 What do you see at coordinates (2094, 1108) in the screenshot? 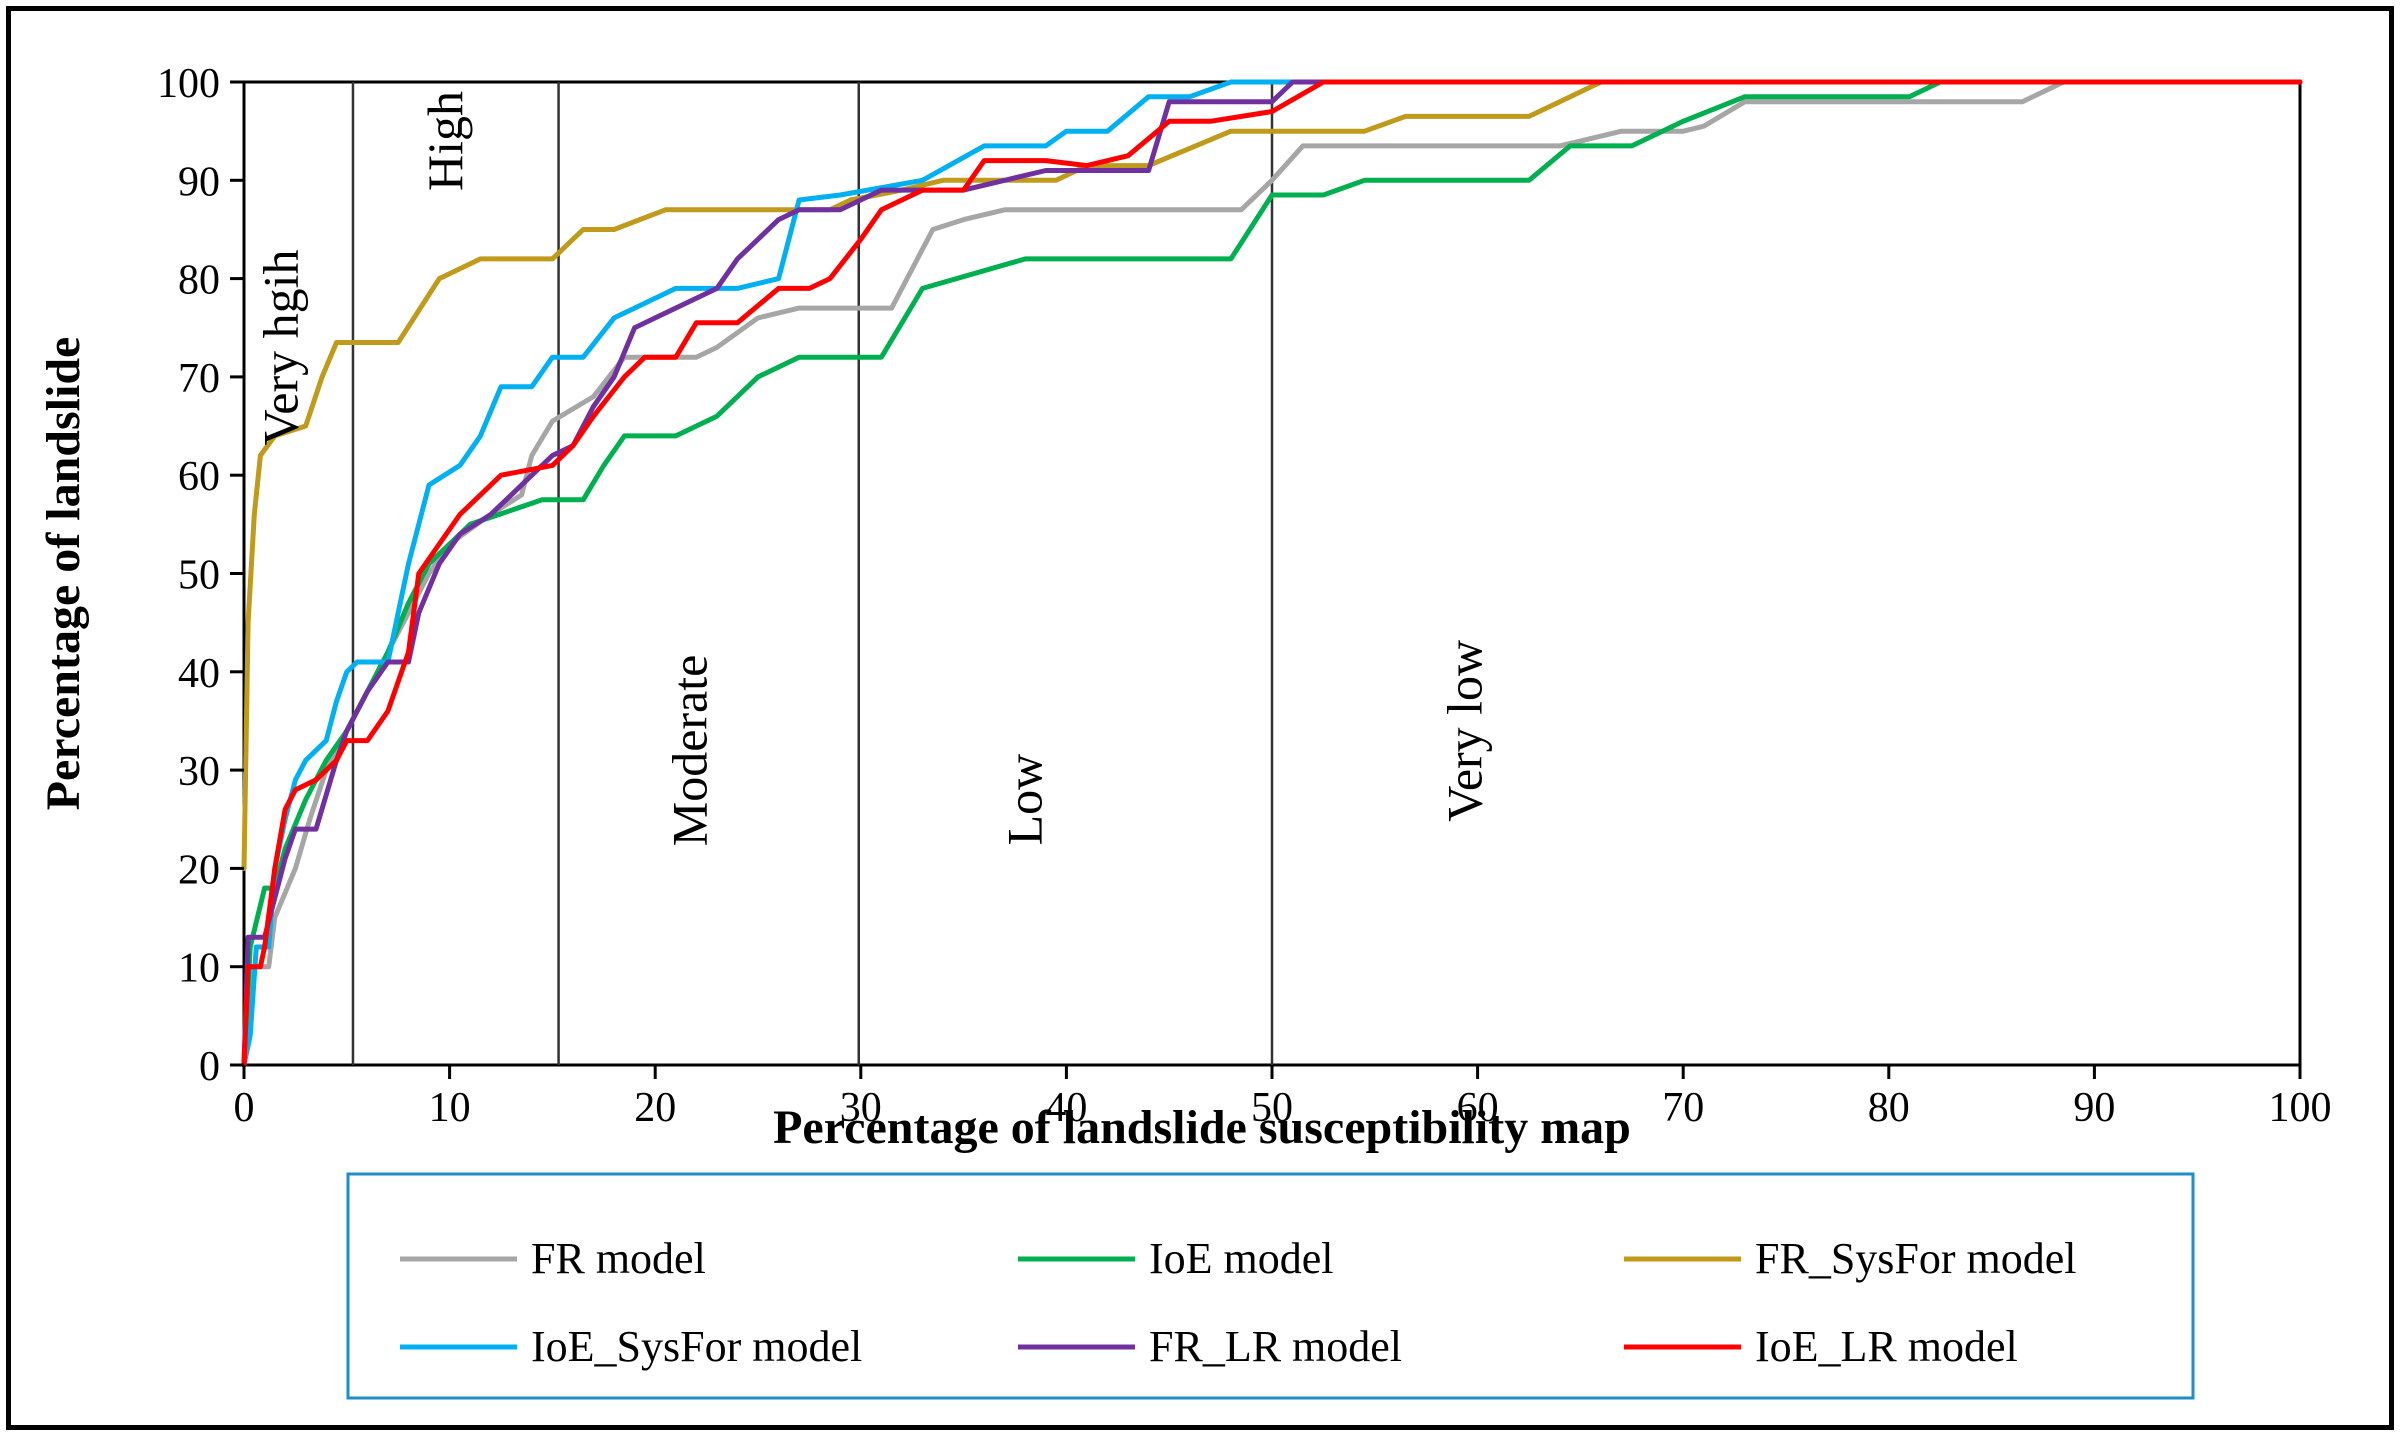
I see `x-tick-label: 90` at bounding box center [2094, 1108].